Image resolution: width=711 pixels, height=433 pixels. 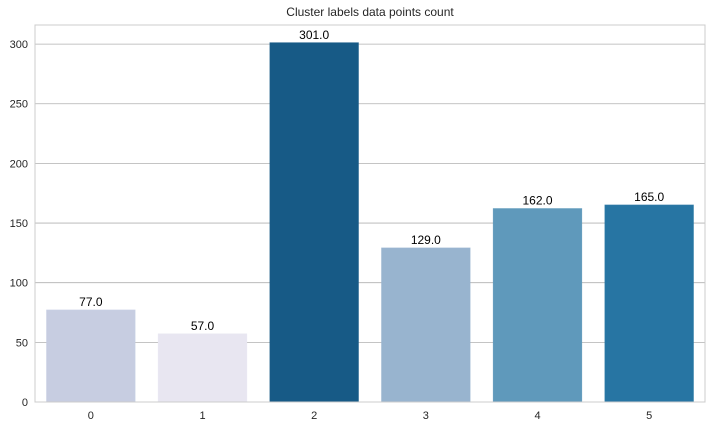 I want to click on x-axis-ticks: 0 1 2 3 4 5, so click(x=370, y=416).